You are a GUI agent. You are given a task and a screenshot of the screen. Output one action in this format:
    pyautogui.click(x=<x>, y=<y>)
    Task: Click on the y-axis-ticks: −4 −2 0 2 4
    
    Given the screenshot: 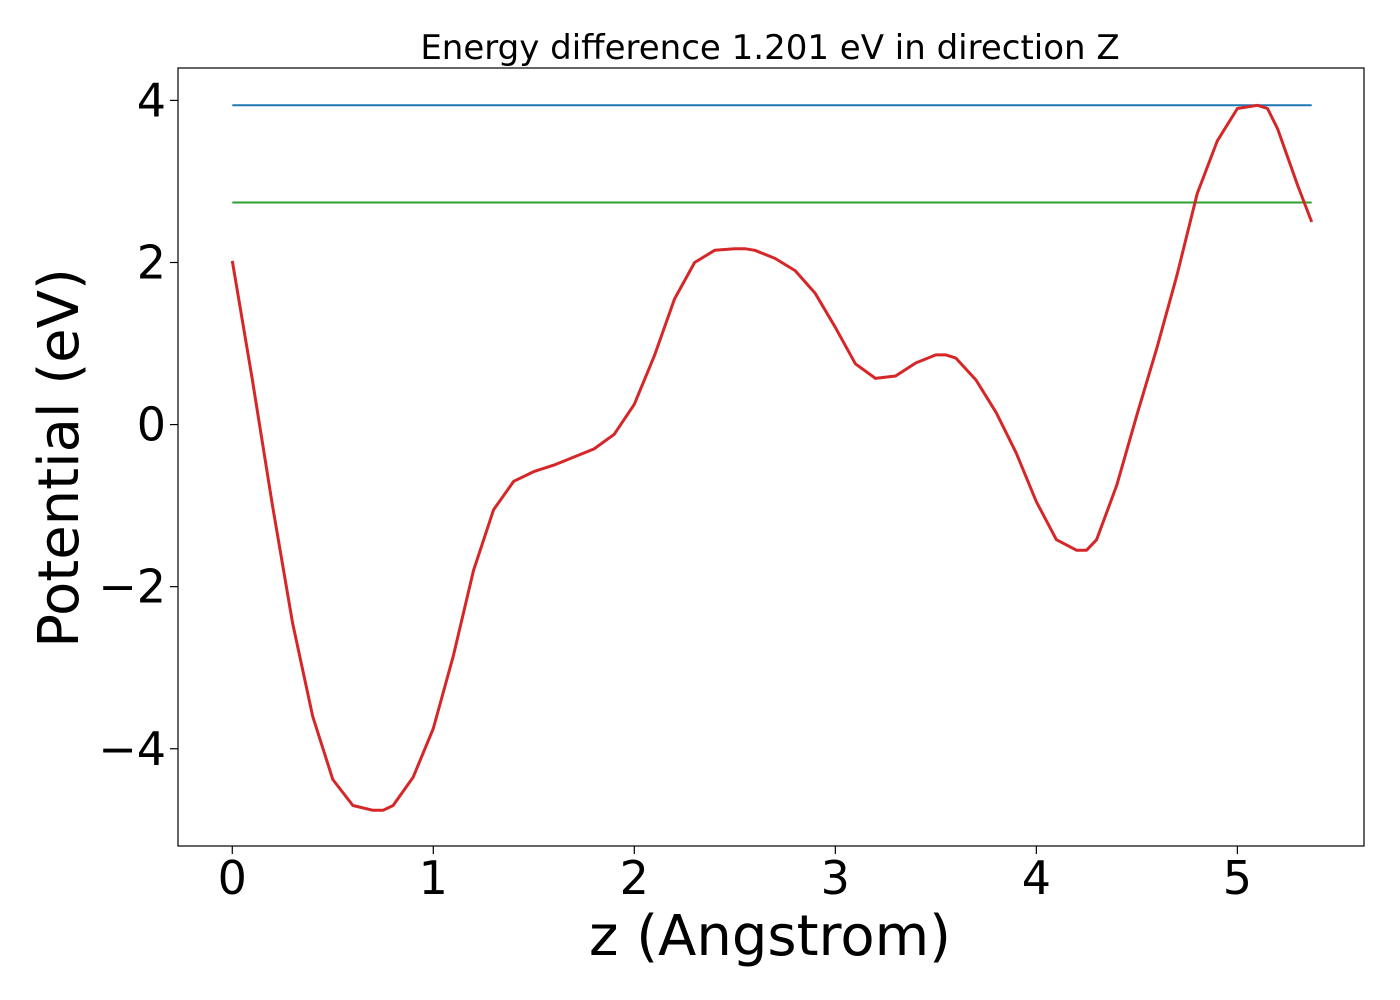 What is the action you would take?
    pyautogui.click(x=138, y=424)
    